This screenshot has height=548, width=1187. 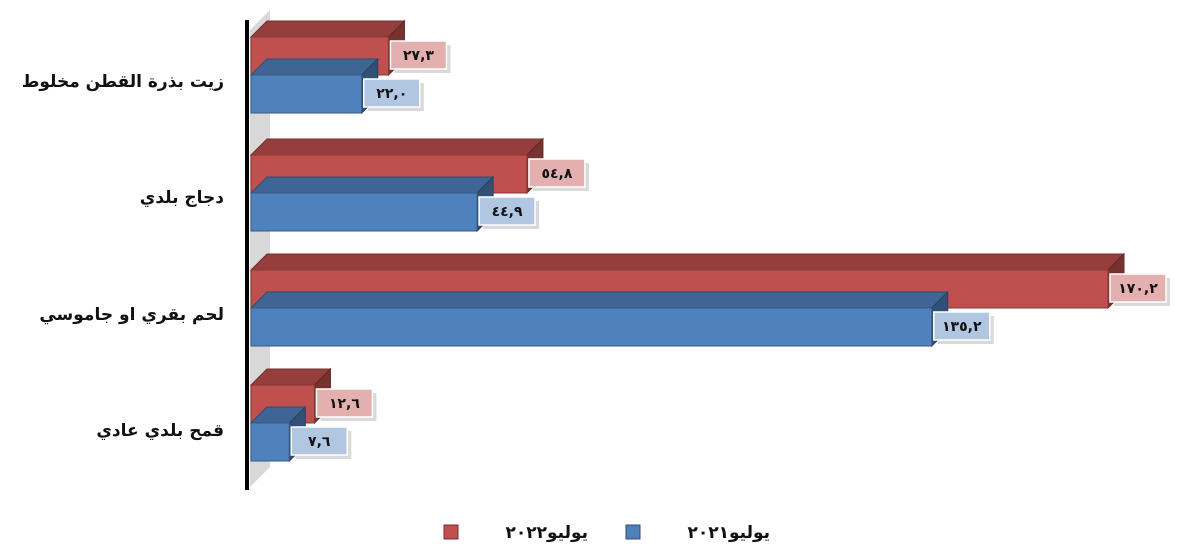 I want to click on value-label-2022-3: ١٢,٦, so click(x=346, y=404).